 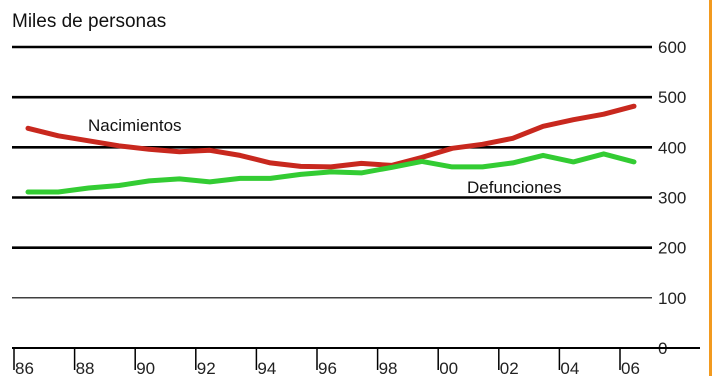 I want to click on x-axis: 86 88 90 92 94 96 98 00 02 04 06, so click(x=356, y=361).